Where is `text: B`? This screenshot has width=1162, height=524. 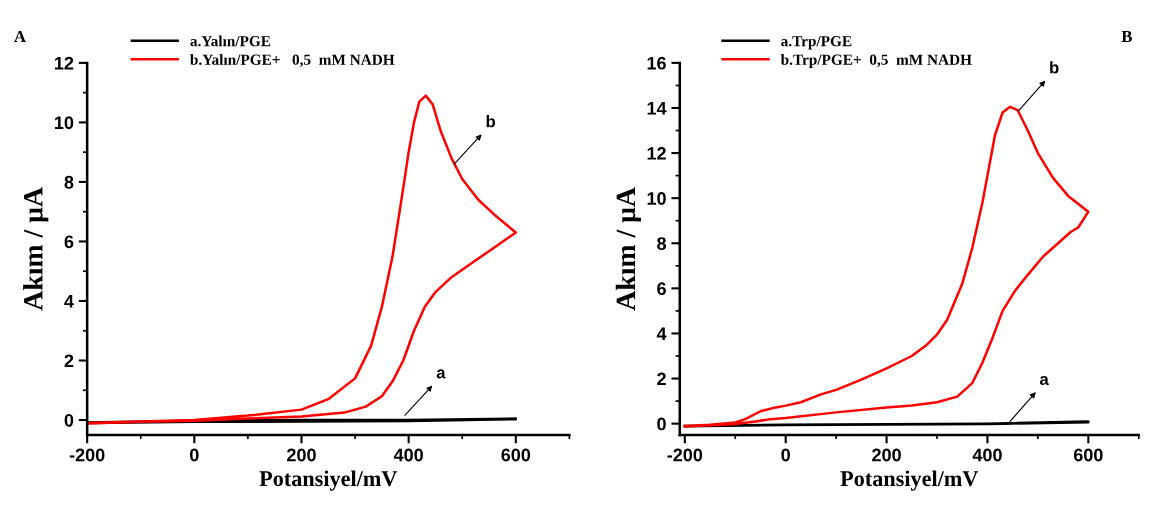
text: B is located at coordinates (1126, 36).